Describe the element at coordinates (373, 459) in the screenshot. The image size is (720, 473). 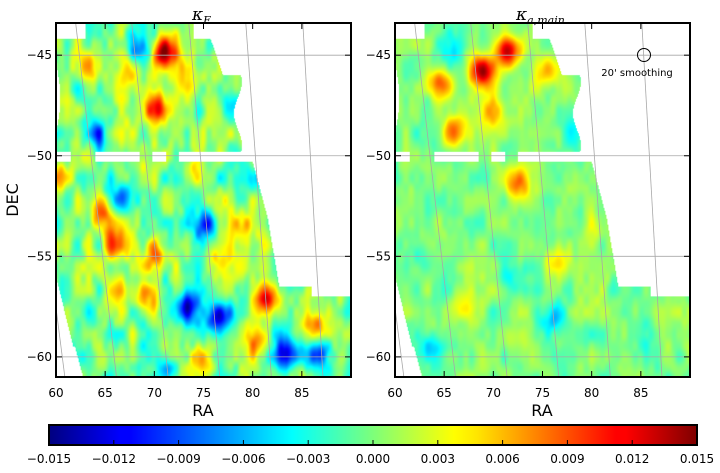
I see `colorbar-tick-label: 0.000` at that location.